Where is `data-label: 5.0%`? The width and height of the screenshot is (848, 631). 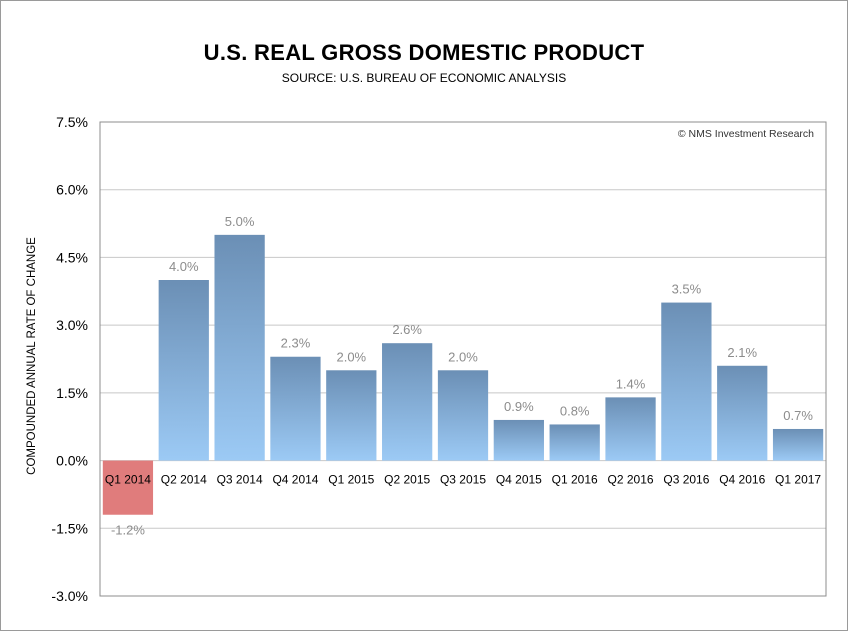 data-label: 5.0% is located at coordinates (240, 221).